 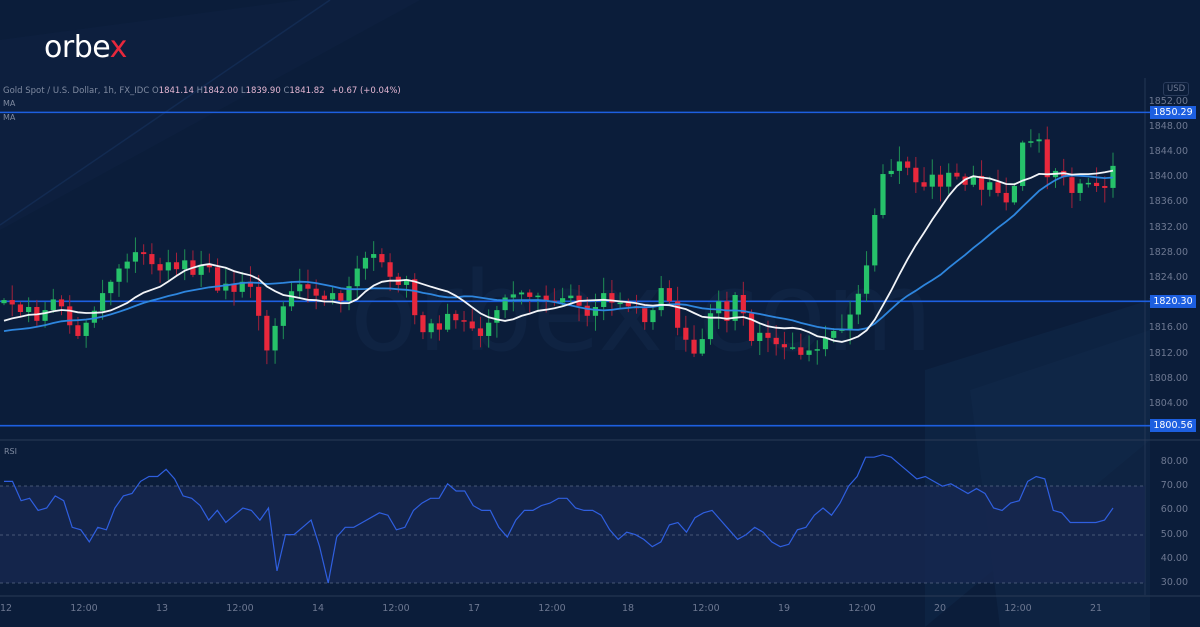 I want to click on price-tick: 1848.00, so click(x=1168, y=126).